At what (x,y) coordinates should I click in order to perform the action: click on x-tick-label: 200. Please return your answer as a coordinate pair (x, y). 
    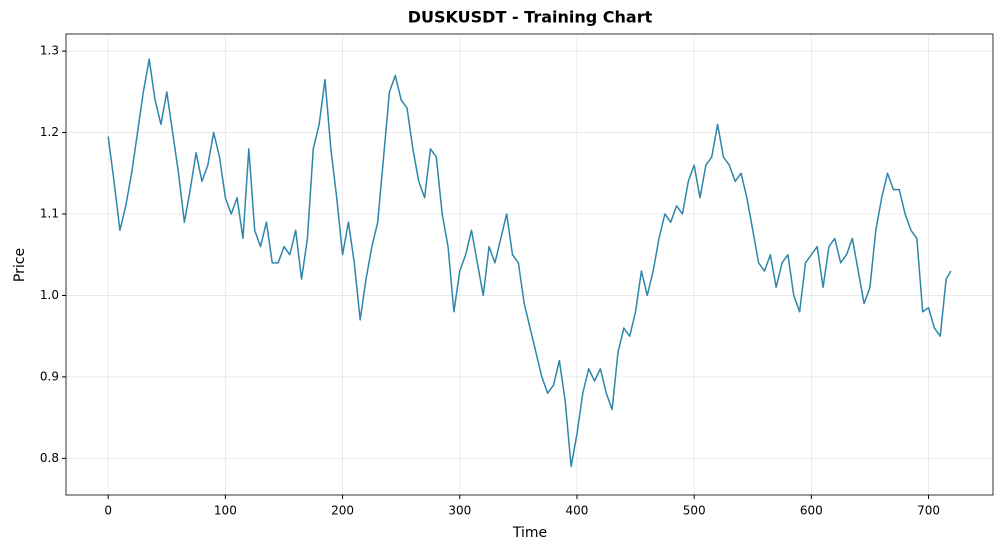
    Looking at the image, I should click on (342, 511).